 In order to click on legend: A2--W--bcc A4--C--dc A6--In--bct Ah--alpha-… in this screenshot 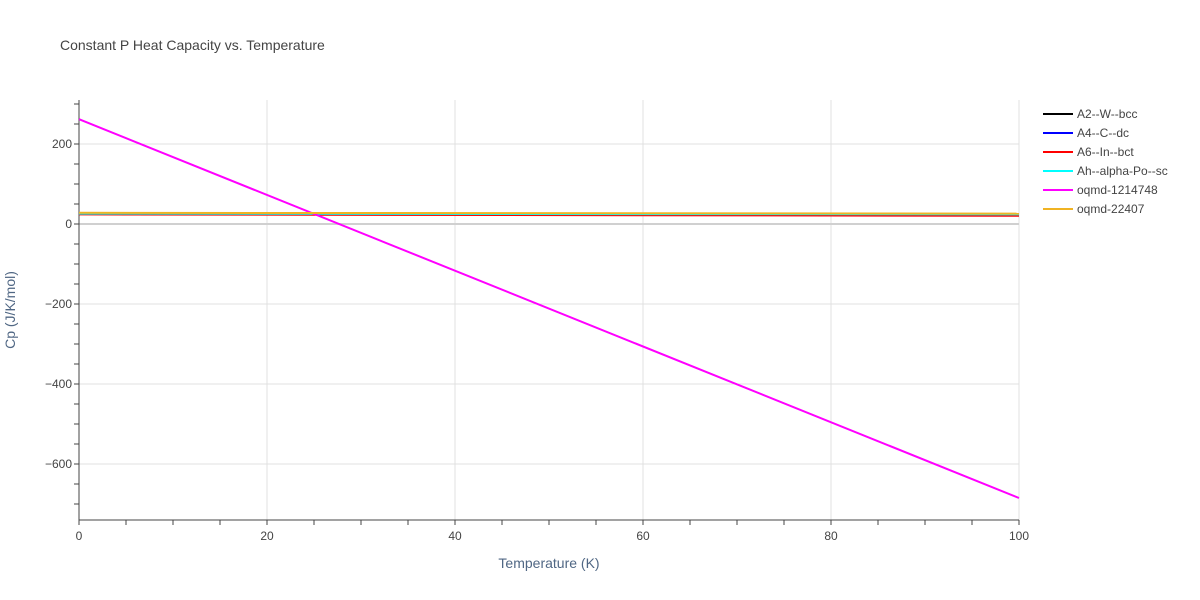, I will do `click(1105, 161)`.